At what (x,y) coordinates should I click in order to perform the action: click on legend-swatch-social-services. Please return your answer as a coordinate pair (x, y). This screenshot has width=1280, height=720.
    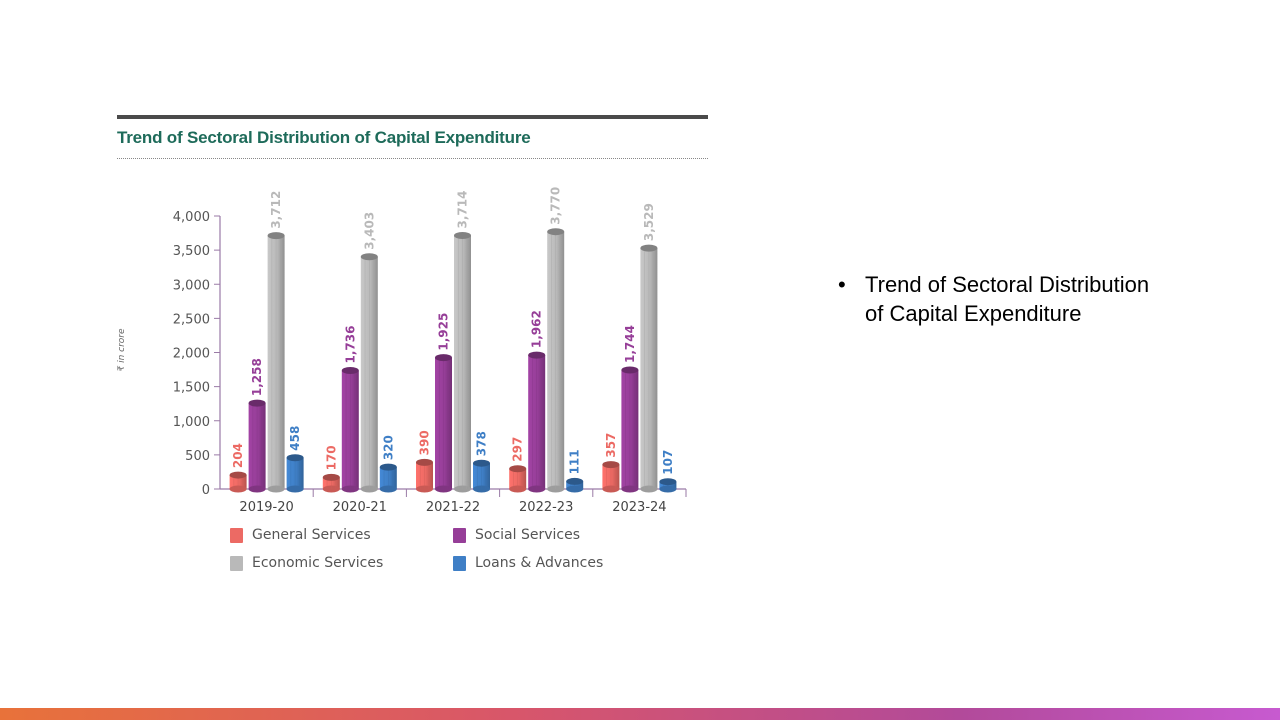
    Looking at the image, I should click on (459, 535).